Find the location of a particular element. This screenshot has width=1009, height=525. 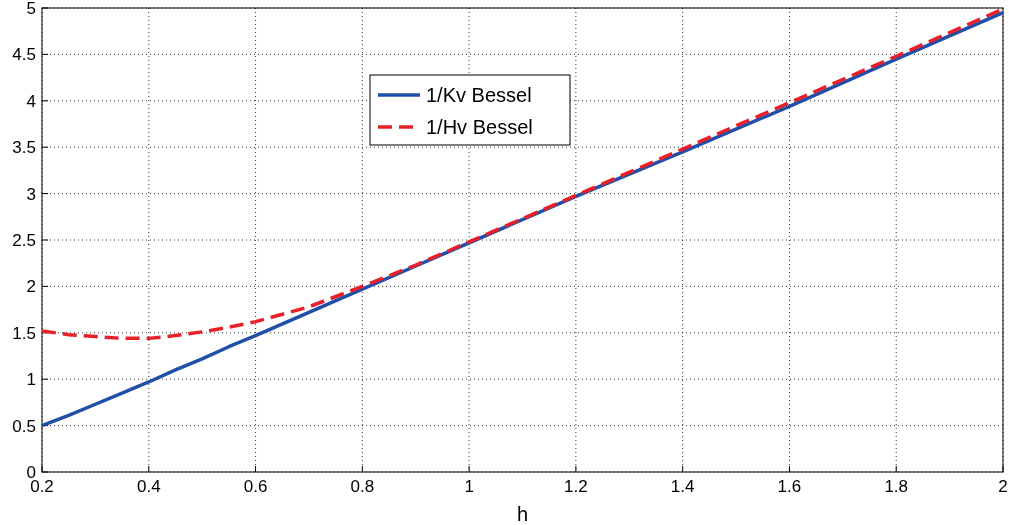

y-tick-label: 2 is located at coordinates (31, 287).